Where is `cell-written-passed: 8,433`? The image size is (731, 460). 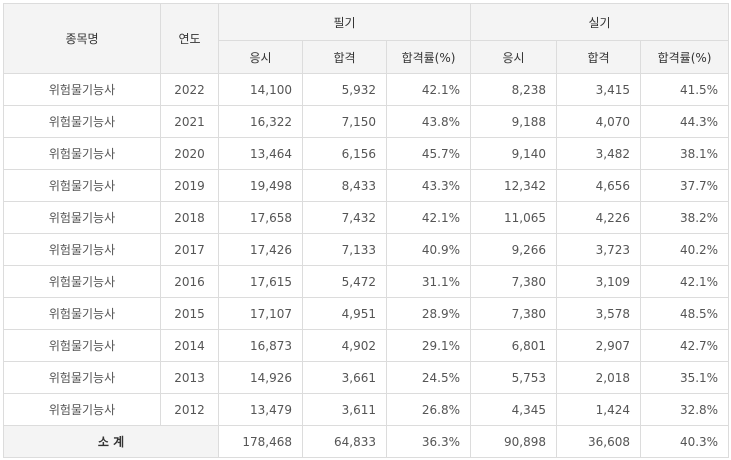 cell-written-passed: 8,433 is located at coordinates (344, 185).